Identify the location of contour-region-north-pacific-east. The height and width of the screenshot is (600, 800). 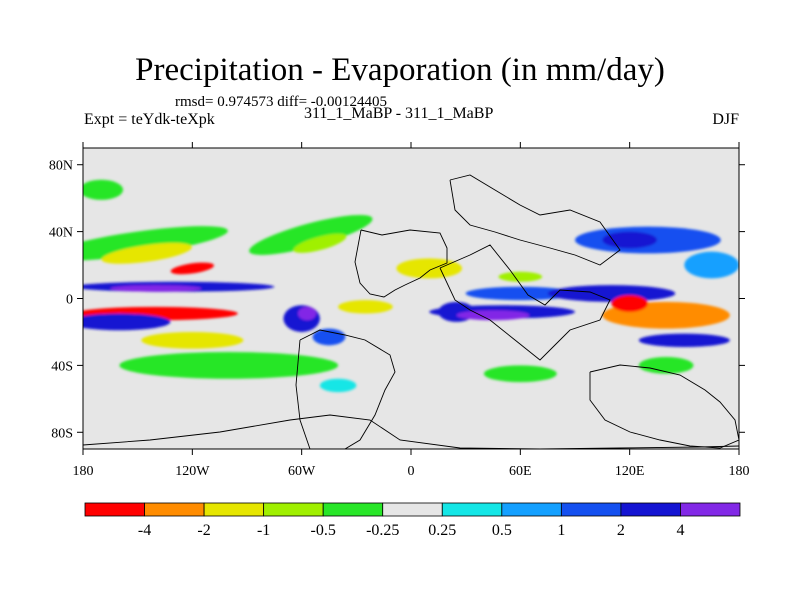
(711, 265).